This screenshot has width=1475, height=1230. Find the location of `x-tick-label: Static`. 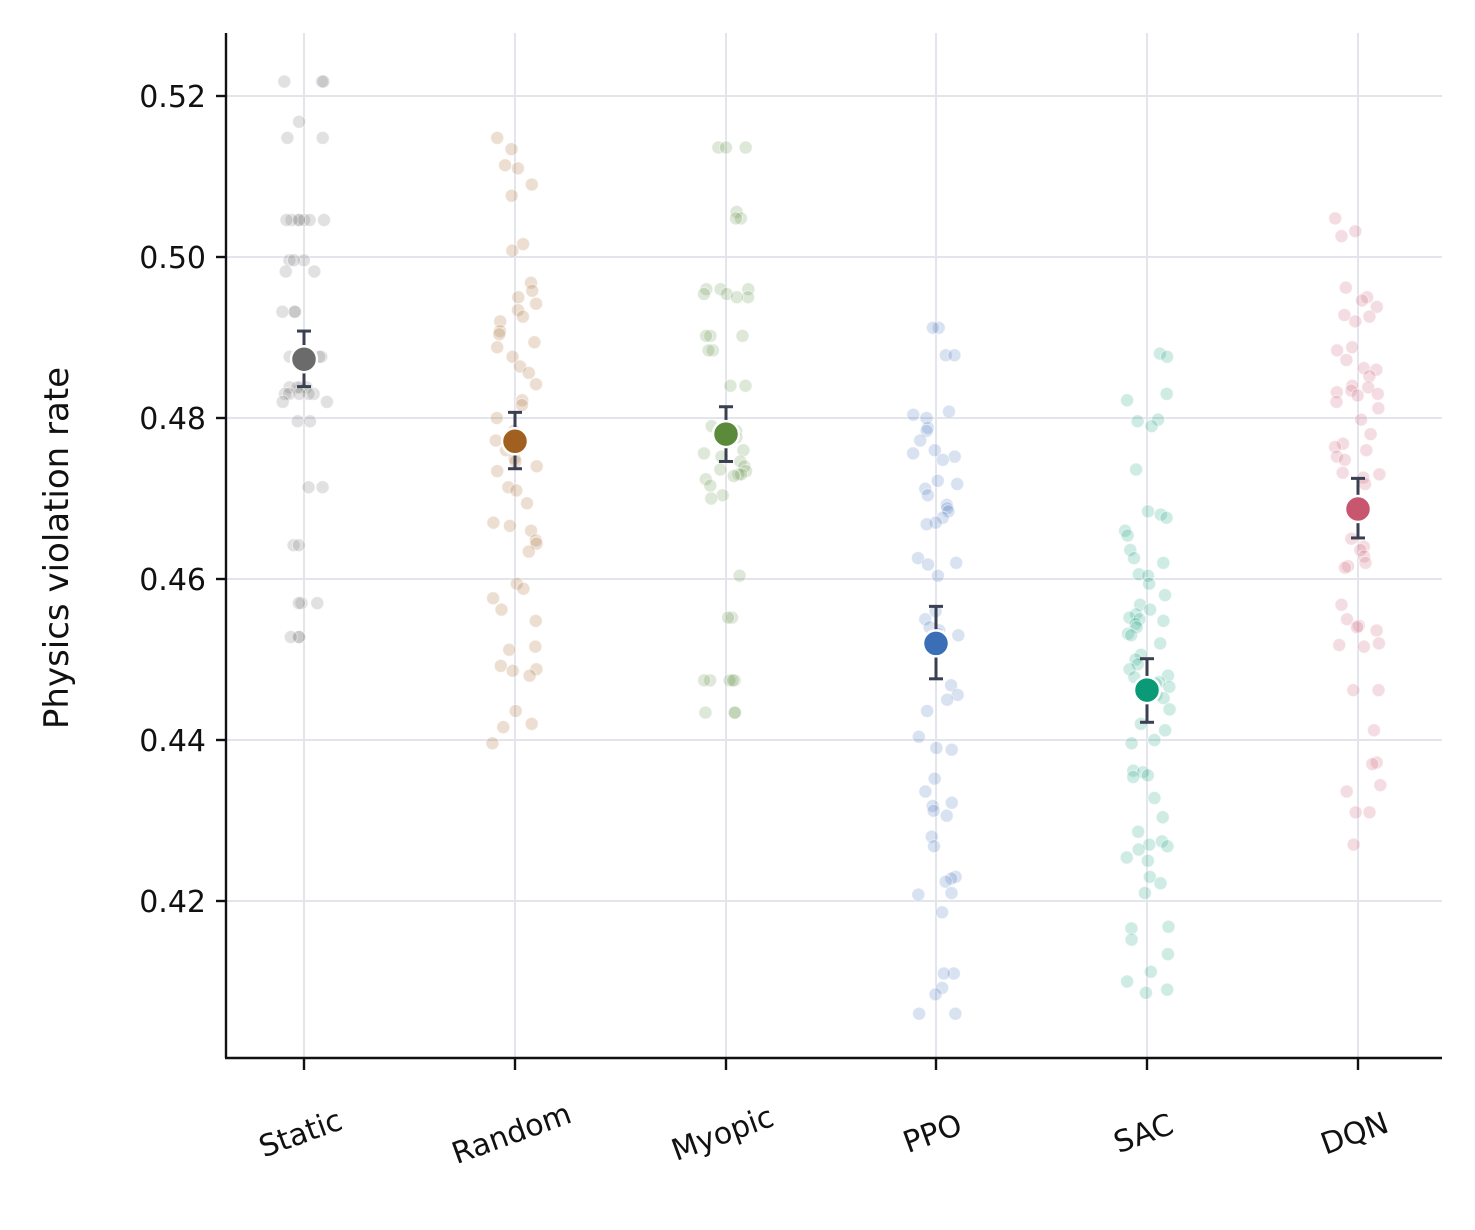

x-tick-label: Static is located at coordinates (300, 1134).